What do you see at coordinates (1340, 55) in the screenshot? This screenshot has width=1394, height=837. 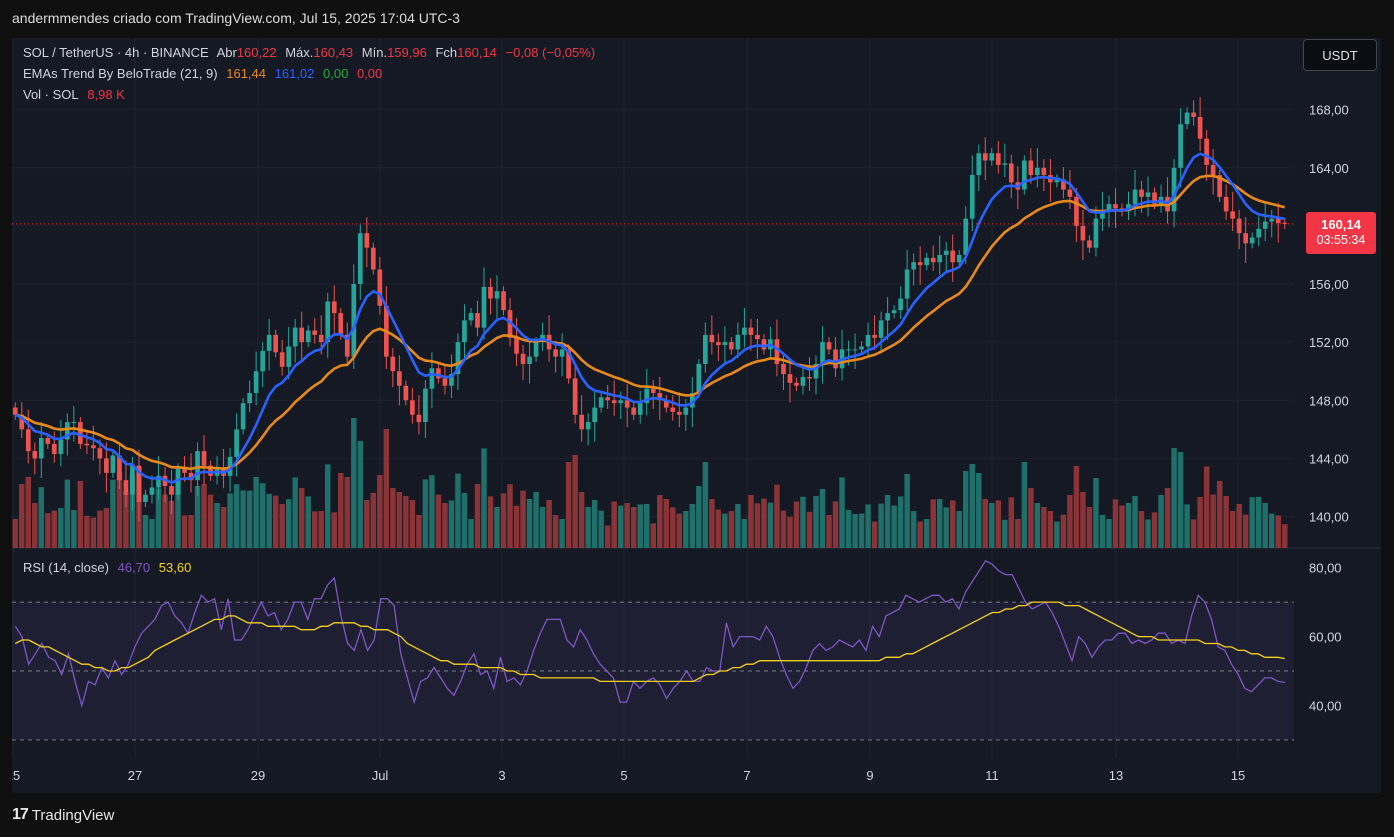 I see `currency-button: USDT` at bounding box center [1340, 55].